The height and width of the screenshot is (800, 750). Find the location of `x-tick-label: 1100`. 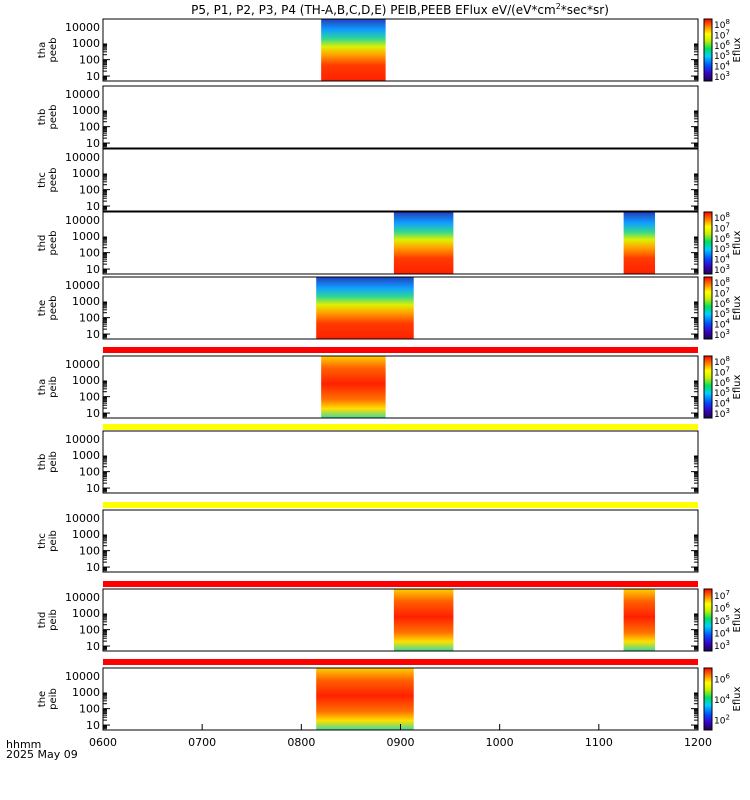

x-tick-label: 1100 is located at coordinates (599, 742).